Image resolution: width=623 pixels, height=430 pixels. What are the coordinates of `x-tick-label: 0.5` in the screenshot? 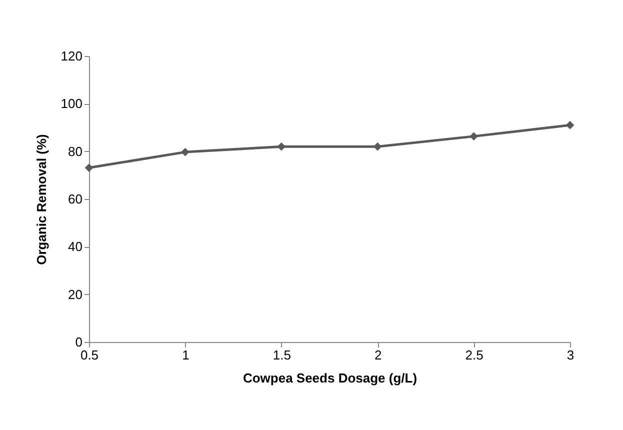 It's located at (89, 355).